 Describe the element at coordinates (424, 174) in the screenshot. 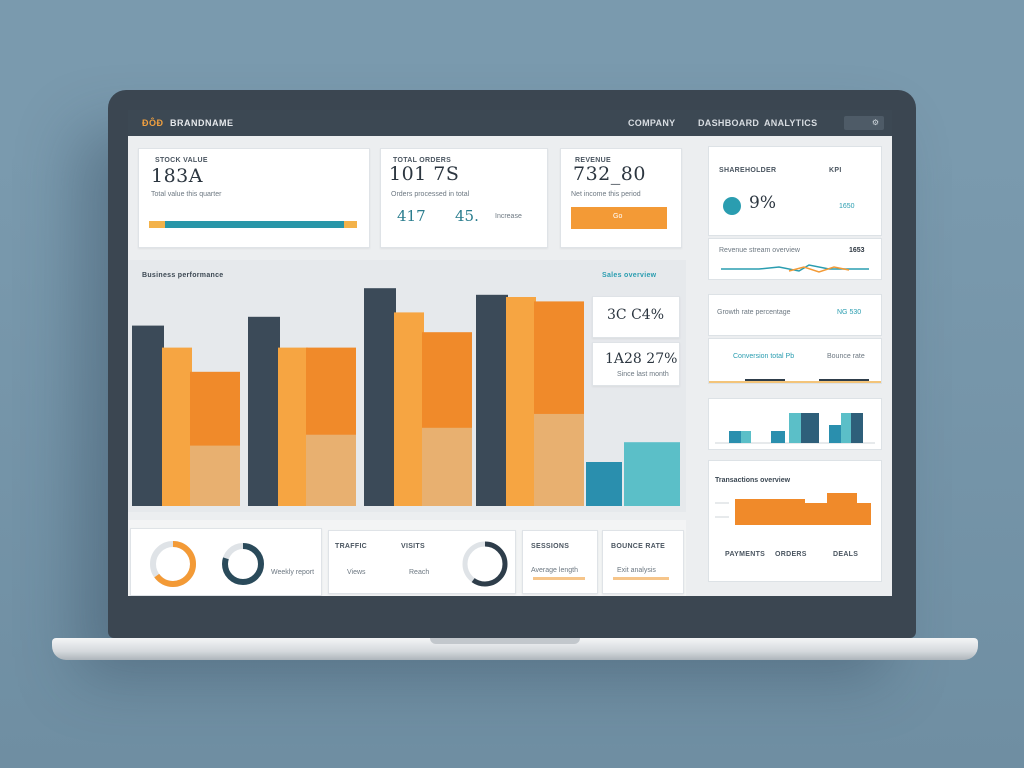

I see `kpi-value: 101 7S` at that location.